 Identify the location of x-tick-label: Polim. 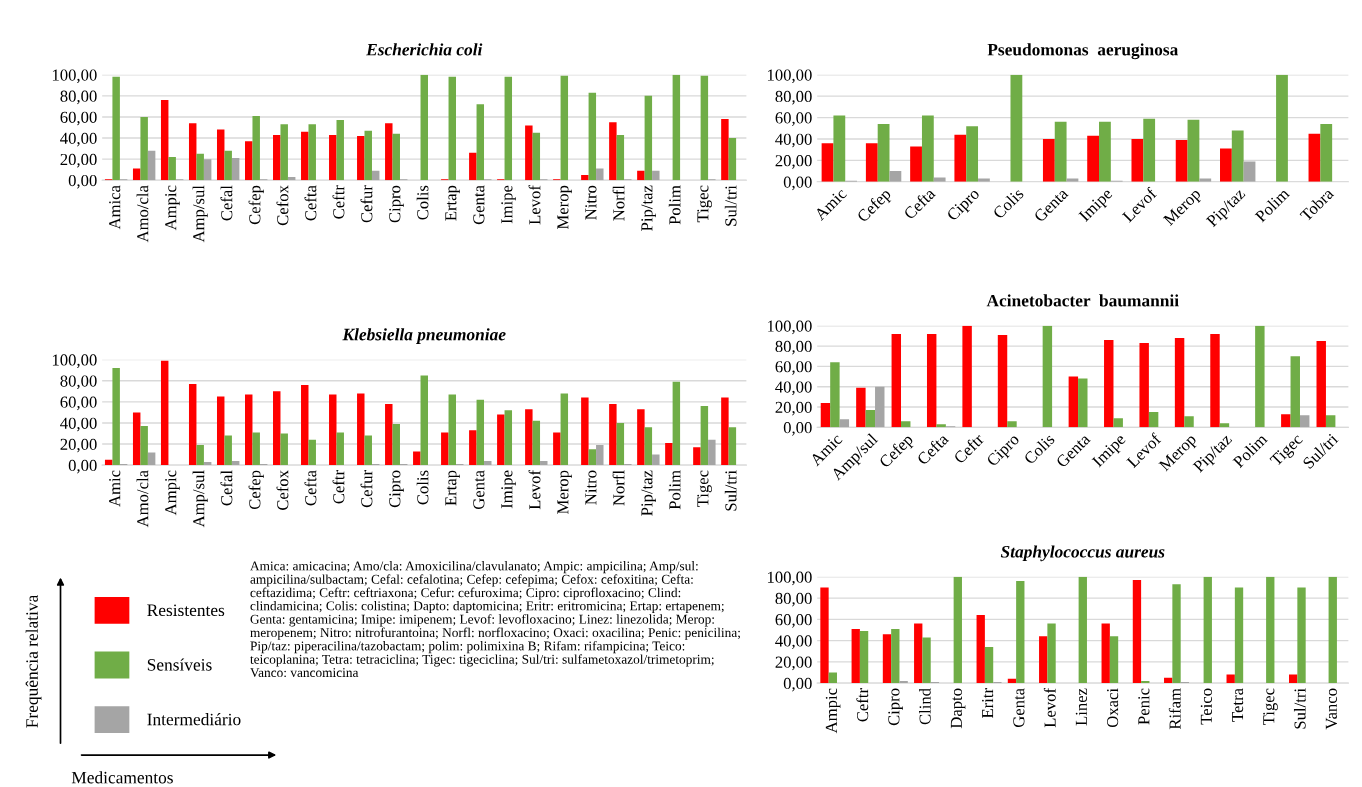
(674, 205).